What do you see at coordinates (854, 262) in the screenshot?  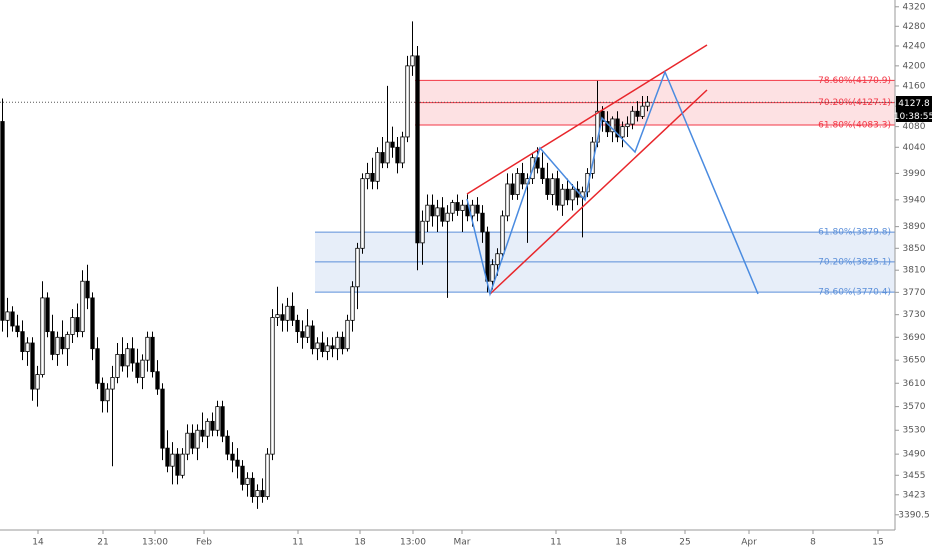 I see `zone-level-label: 70.20%(3825.1)` at bounding box center [854, 262].